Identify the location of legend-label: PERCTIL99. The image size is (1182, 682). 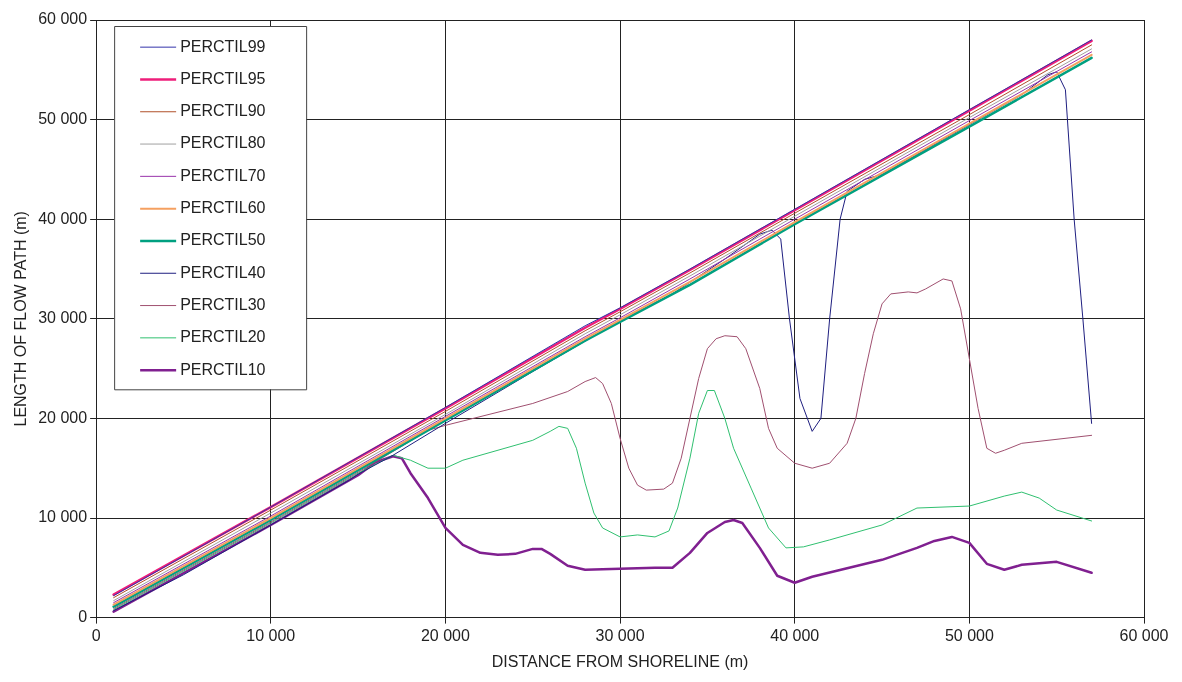
(223, 46).